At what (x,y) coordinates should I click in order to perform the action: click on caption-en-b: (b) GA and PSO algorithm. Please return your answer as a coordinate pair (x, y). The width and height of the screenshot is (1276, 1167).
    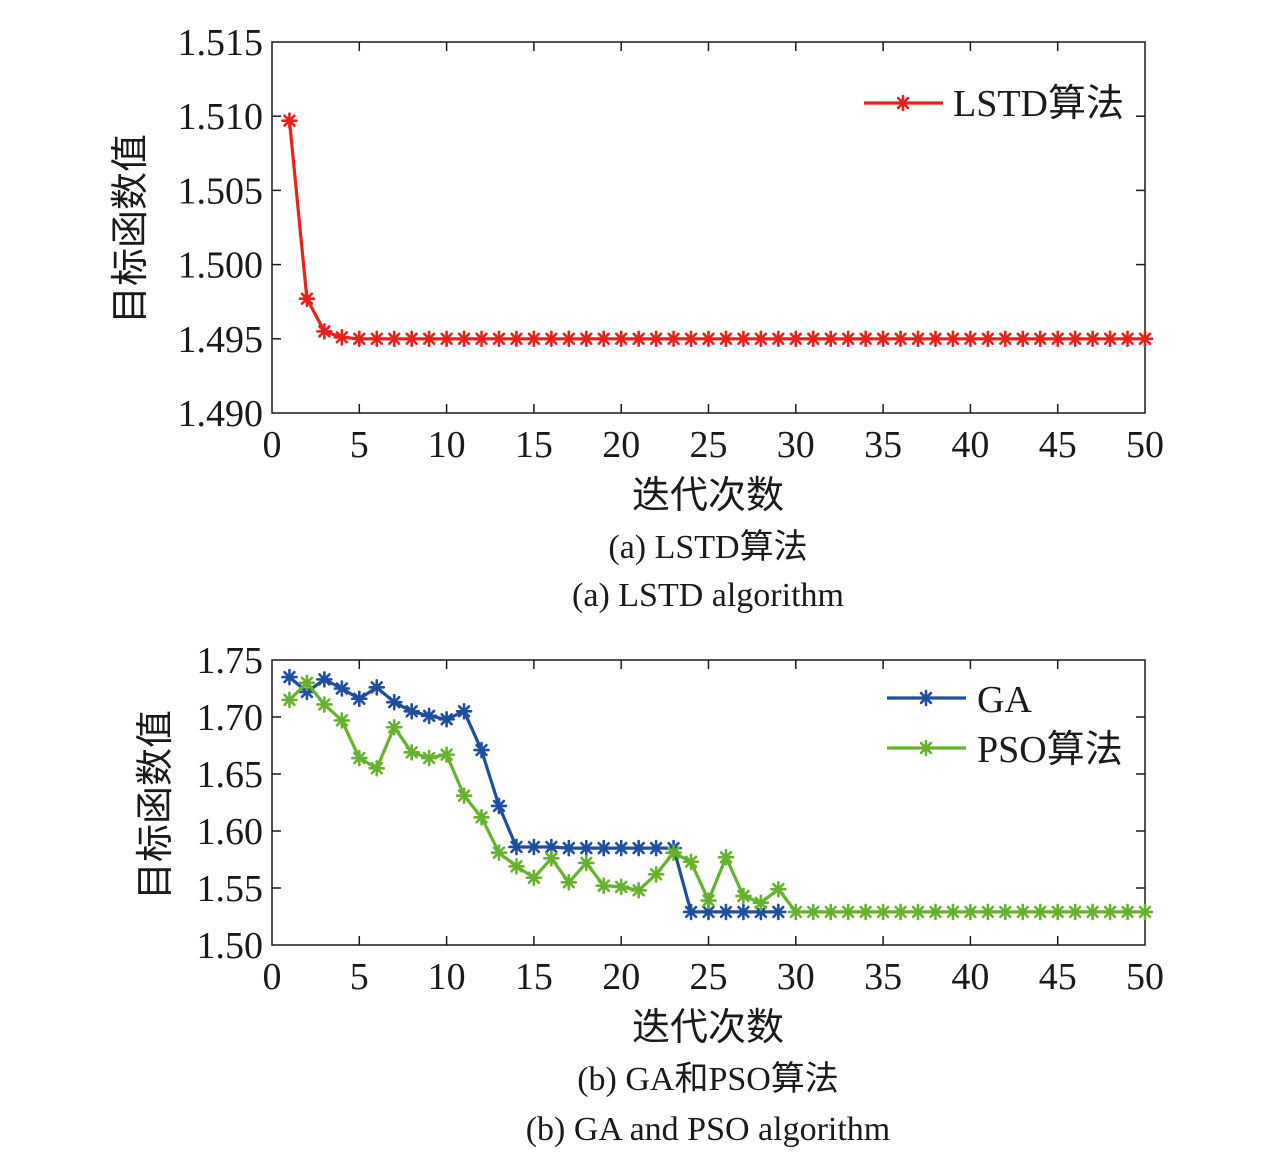
    Looking at the image, I should click on (708, 1129).